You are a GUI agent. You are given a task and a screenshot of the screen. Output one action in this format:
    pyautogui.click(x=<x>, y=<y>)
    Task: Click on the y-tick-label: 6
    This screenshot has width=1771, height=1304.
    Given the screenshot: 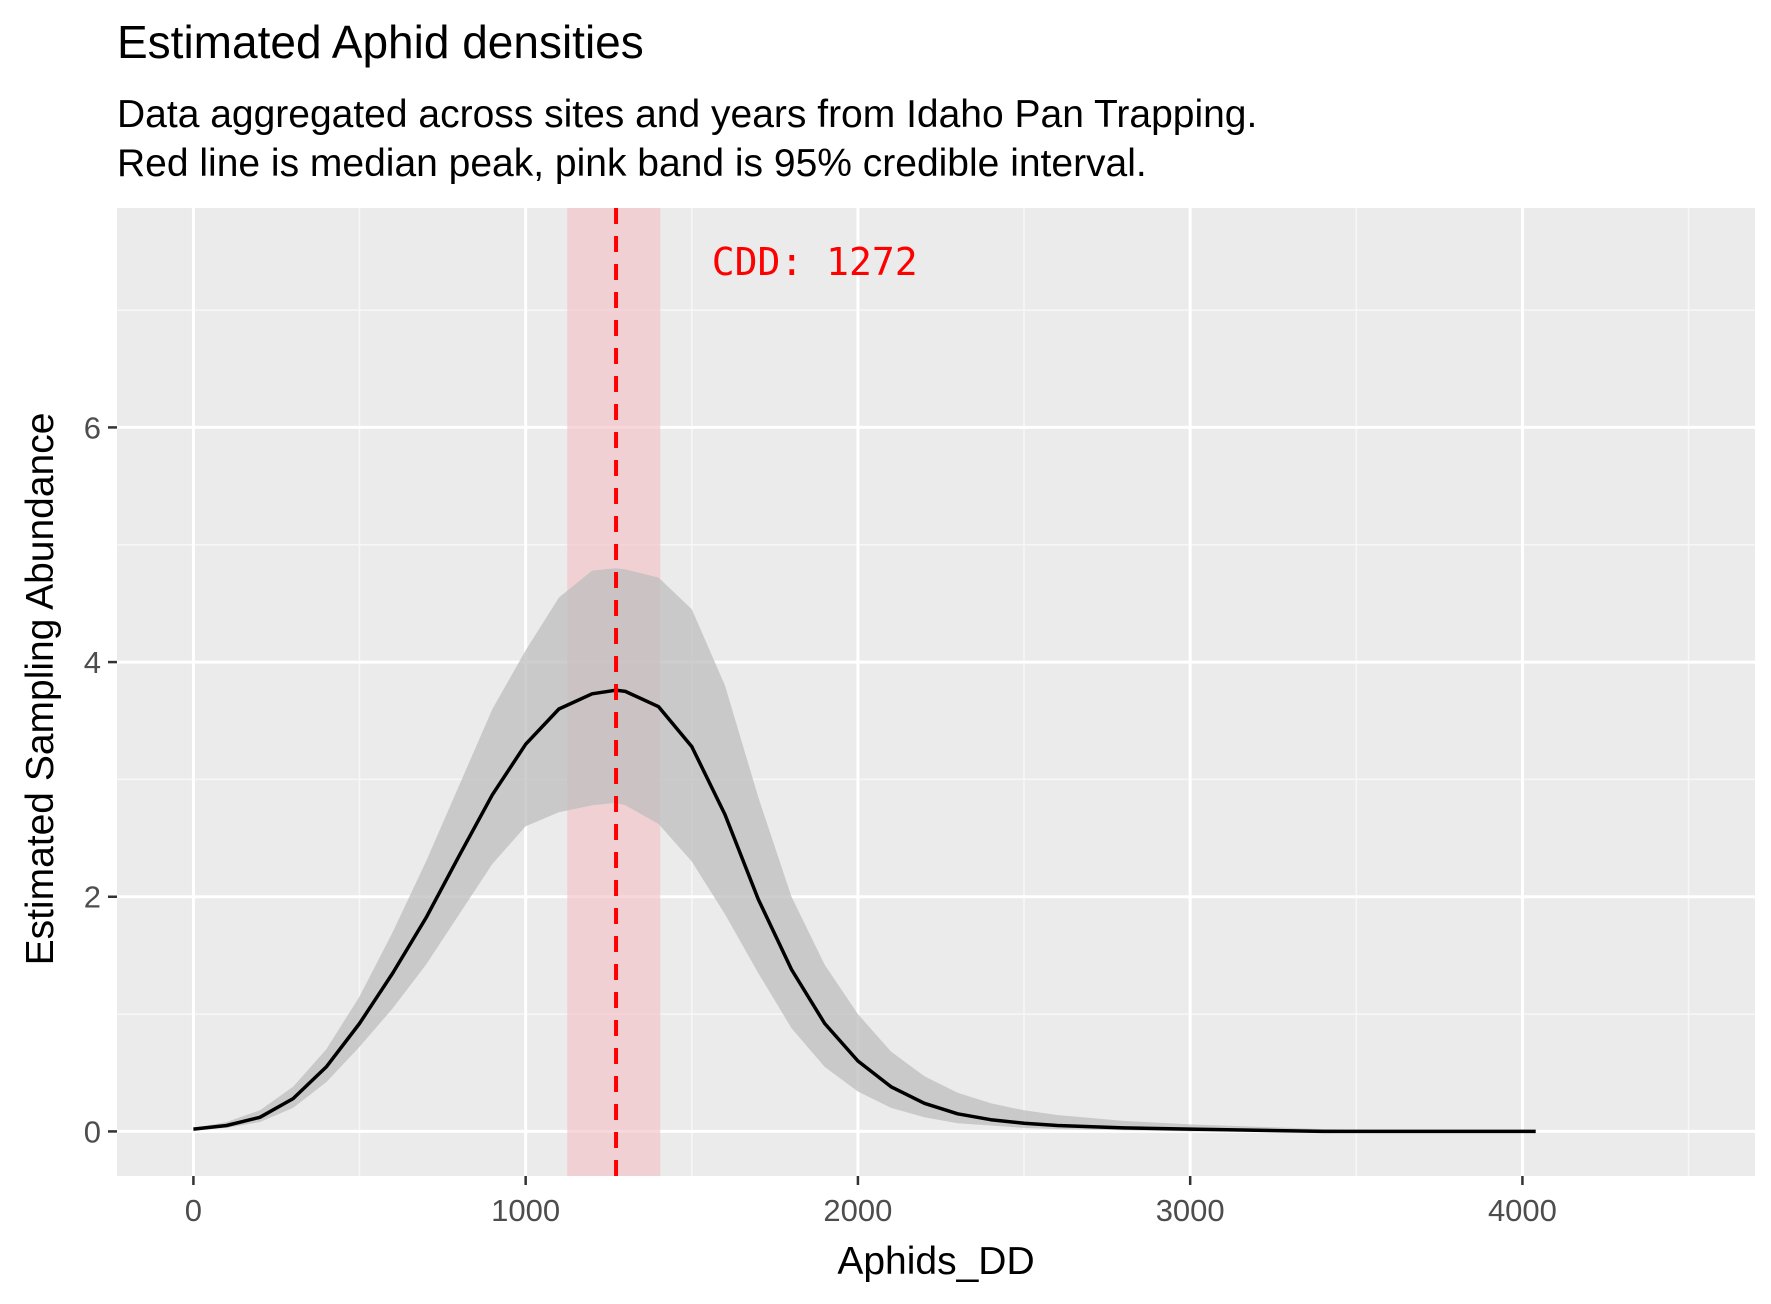 What is the action you would take?
    pyautogui.click(x=92, y=427)
    